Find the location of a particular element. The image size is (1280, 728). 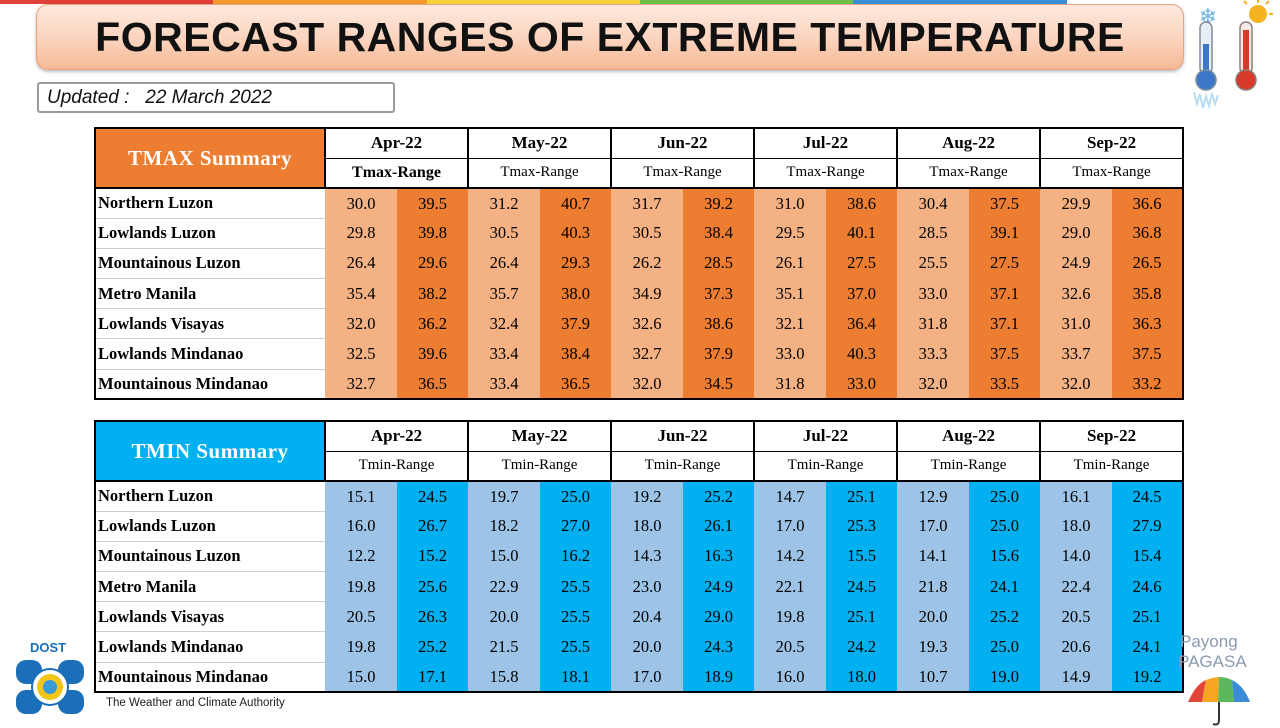

region-label: Lowlands Mindanao is located at coordinates (209, 354).